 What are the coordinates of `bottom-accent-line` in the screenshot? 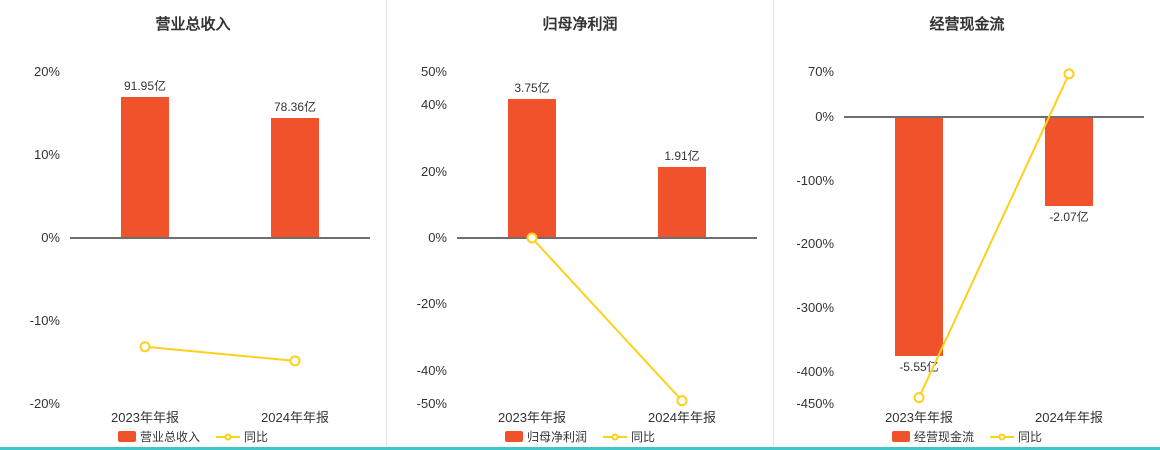 It's located at (580, 448).